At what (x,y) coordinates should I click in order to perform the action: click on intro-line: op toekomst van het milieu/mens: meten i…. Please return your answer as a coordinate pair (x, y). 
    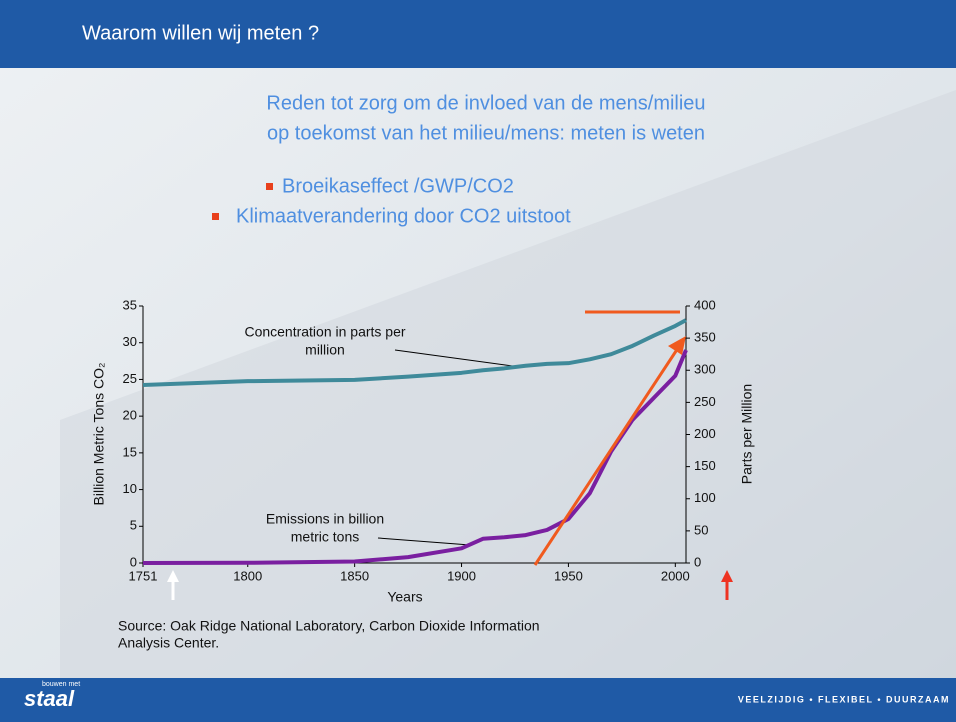
    Looking at the image, I should click on (486, 133).